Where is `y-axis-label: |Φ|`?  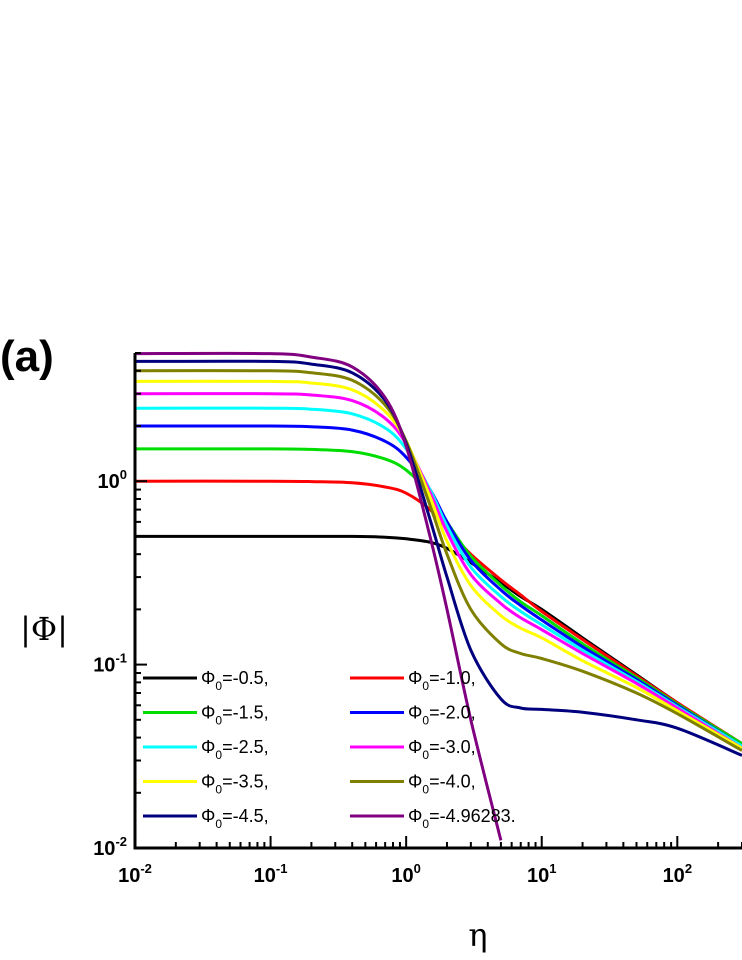 y-axis-label: |Φ| is located at coordinates (44, 629).